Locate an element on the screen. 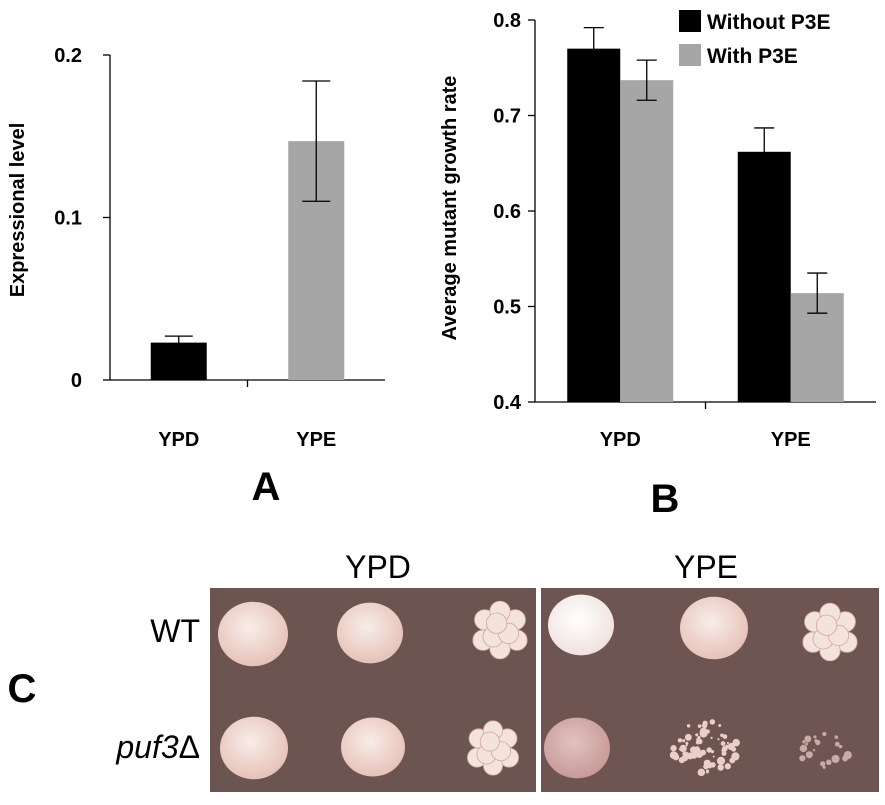 This screenshot has height=805, width=885. panel-a-bars: YPD YPE is located at coordinates (247, 265).